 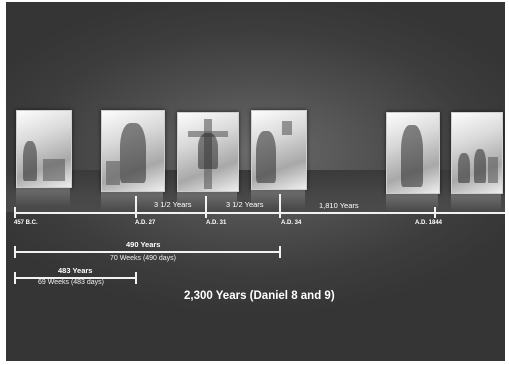 What do you see at coordinates (280, 206) in the screenshot?
I see `tick-ad34` at bounding box center [280, 206].